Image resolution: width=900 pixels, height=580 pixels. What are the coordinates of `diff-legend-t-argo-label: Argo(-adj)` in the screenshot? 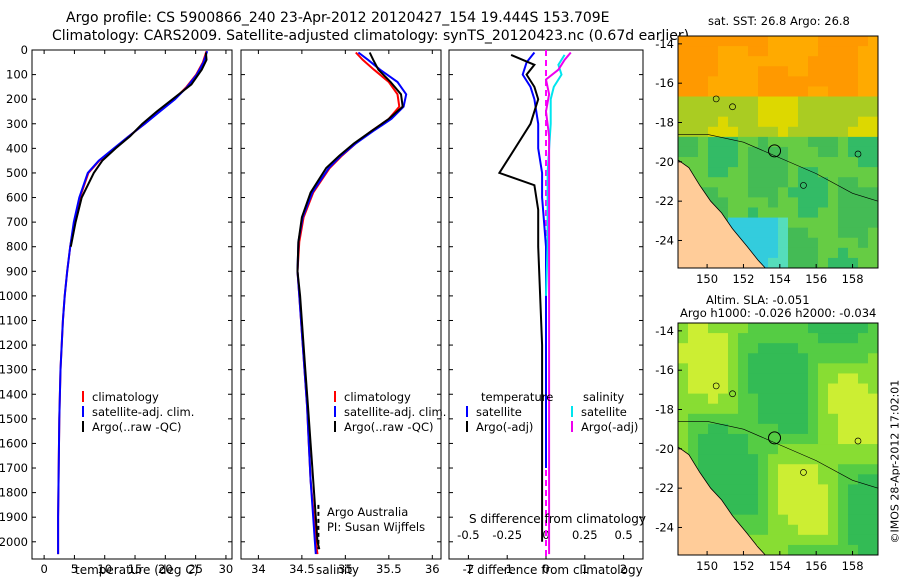 It's located at (505, 427).